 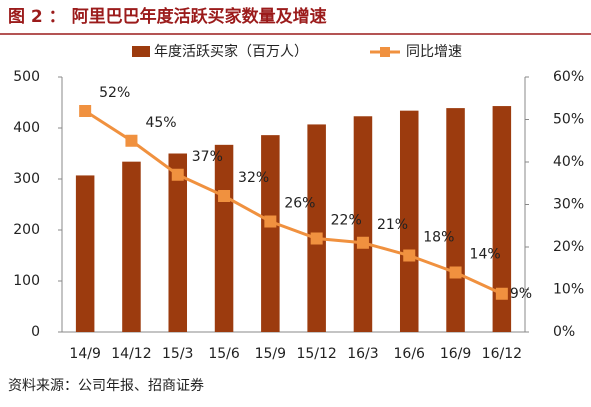 I want to click on x-tick-label: 14/9, so click(x=84, y=354).